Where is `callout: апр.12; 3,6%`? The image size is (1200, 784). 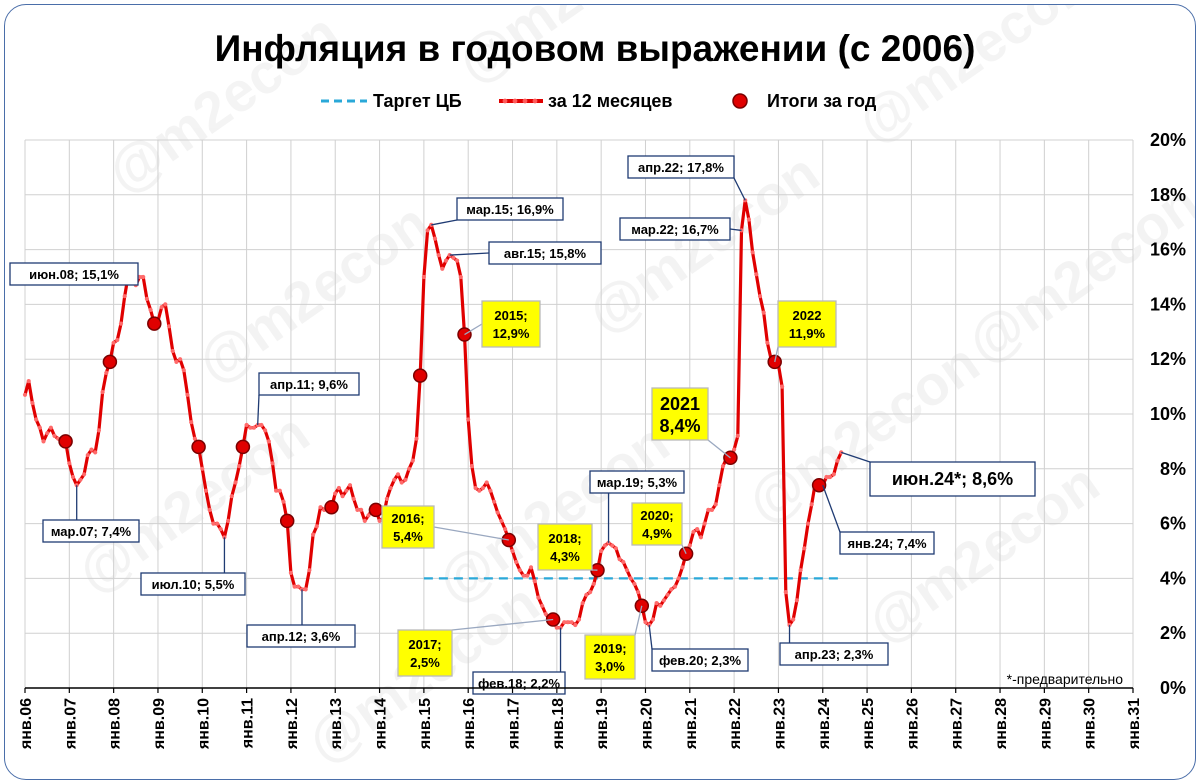
callout: апр.12; 3,6% is located at coordinates (301, 618).